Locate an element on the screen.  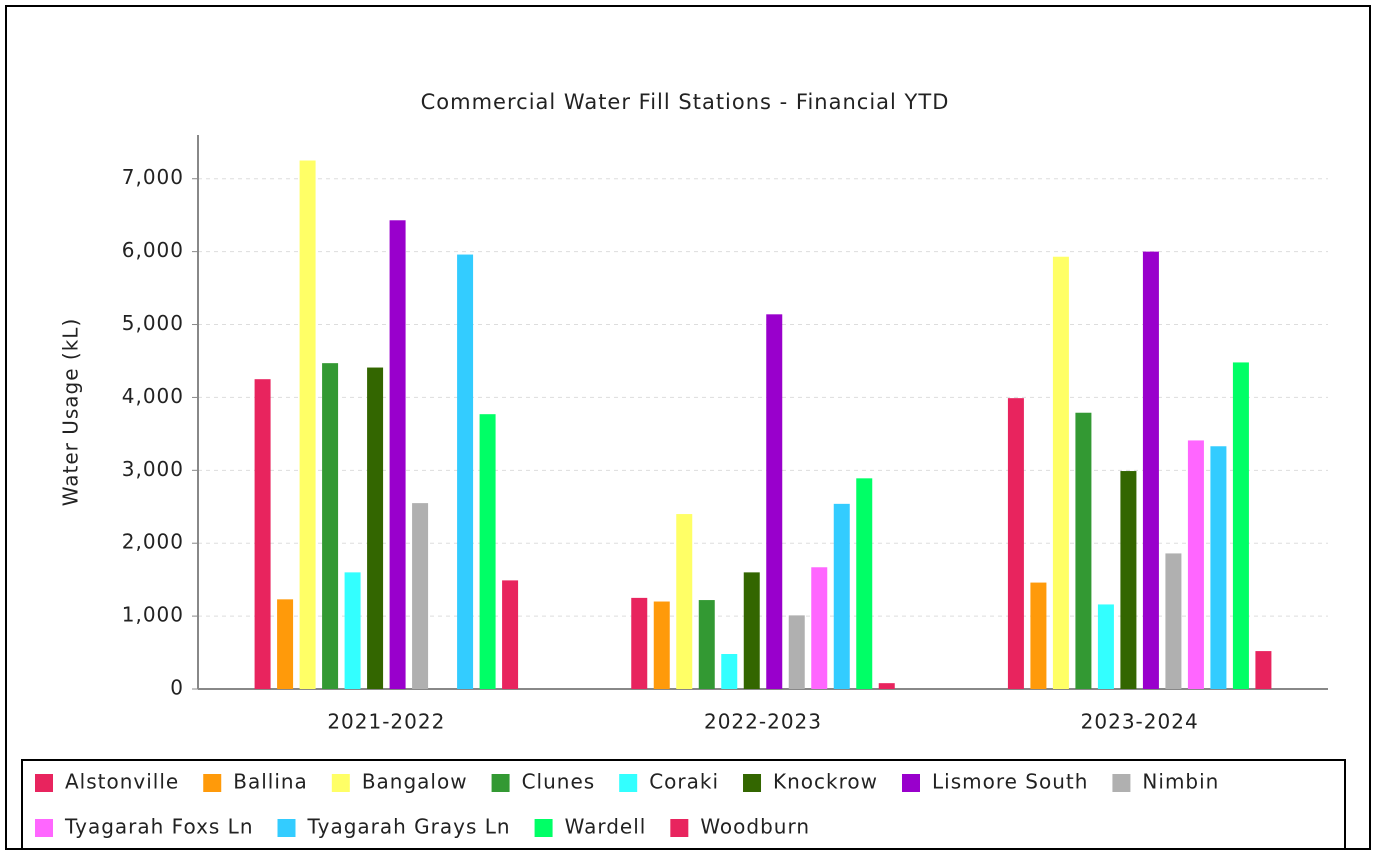
legend-label: Ballina is located at coordinates (270, 782).